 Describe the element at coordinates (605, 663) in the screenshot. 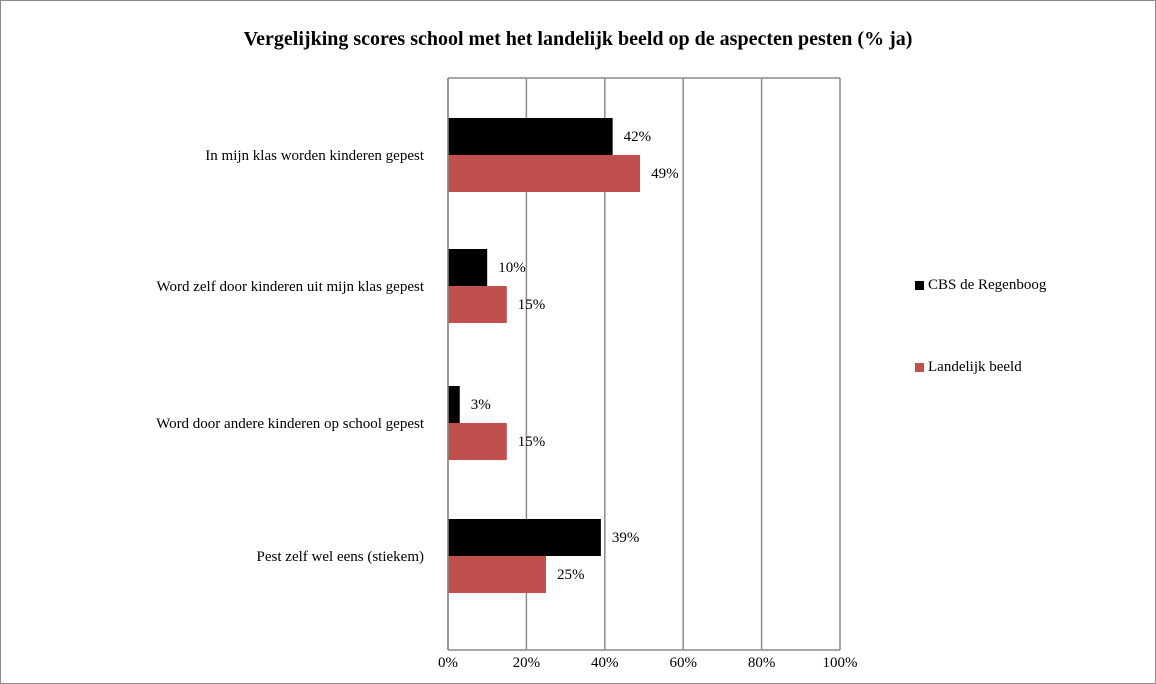

I see `x-tick-label: 40%` at that location.